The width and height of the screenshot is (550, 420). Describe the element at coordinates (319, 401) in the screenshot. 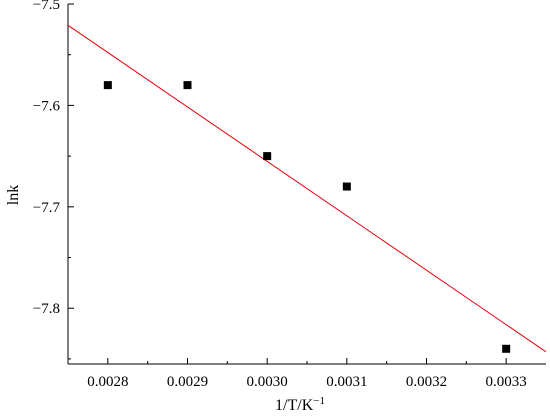

I see `x-axis-title-exponent: −1` at that location.